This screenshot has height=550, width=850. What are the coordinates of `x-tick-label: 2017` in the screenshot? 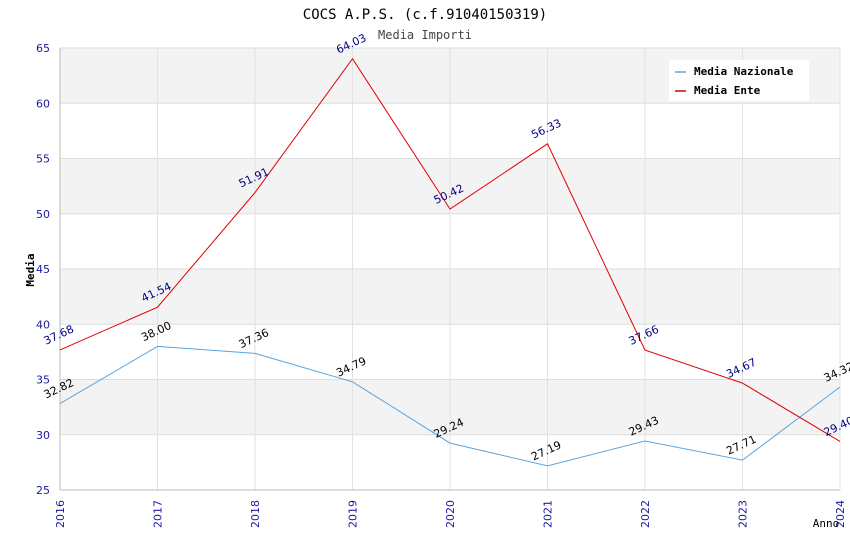 It's located at (158, 514).